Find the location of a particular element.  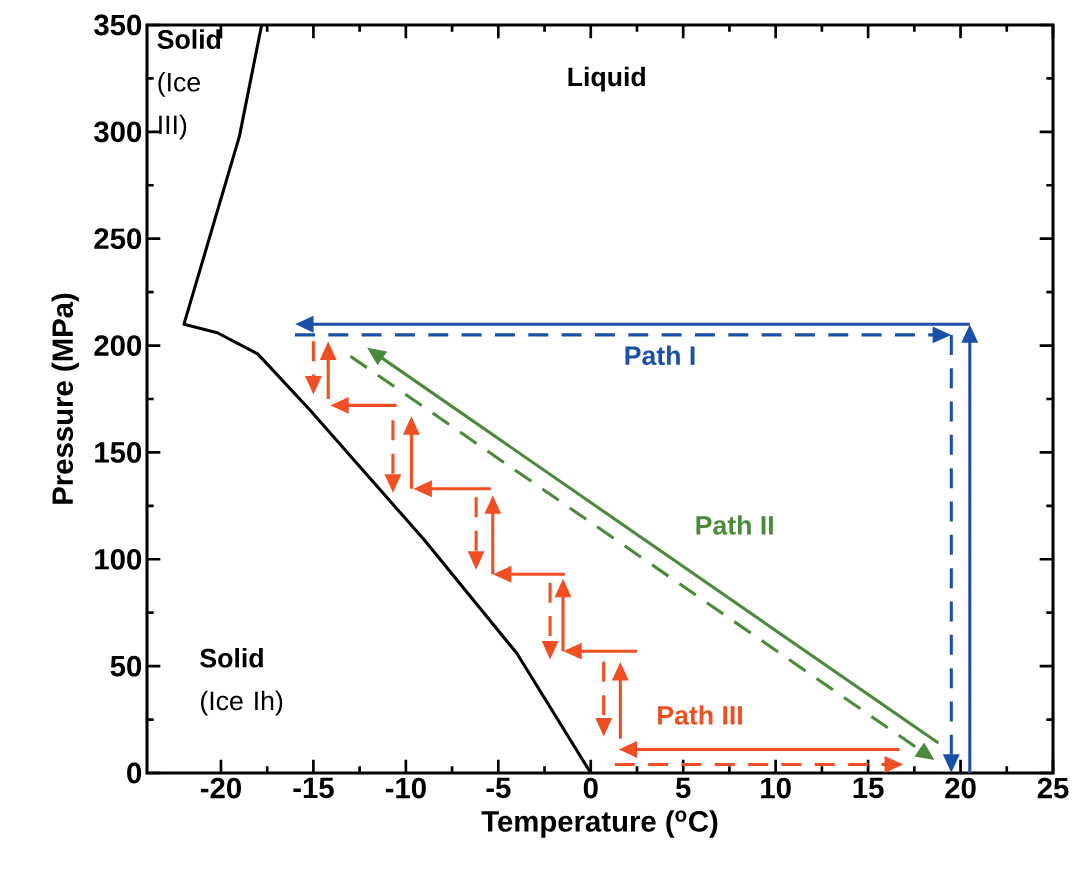

y-tick-label: 200 is located at coordinates (118, 345).